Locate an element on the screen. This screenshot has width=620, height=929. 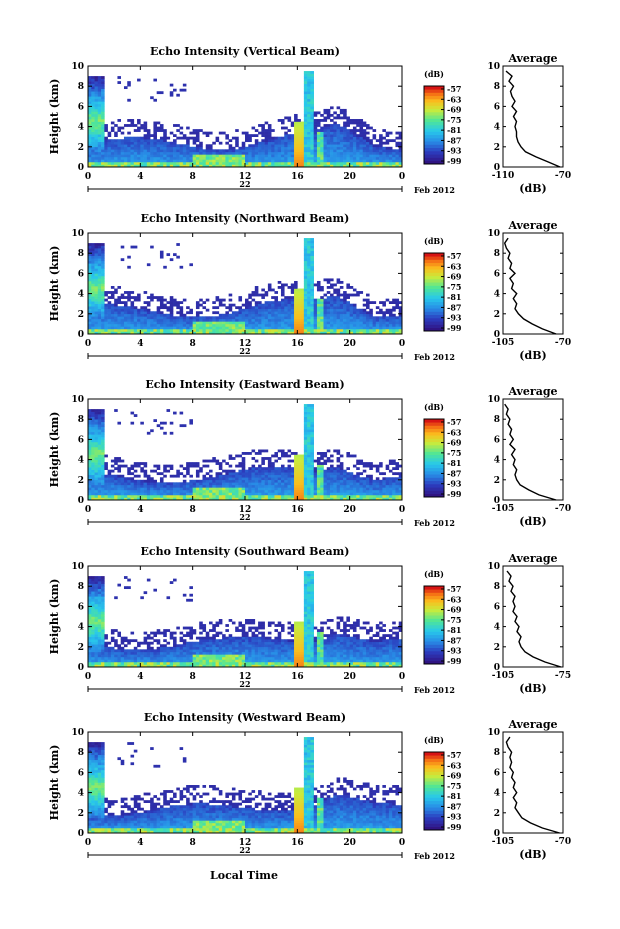
colorbar-tick-label: -63 is located at coordinates (454, 99).